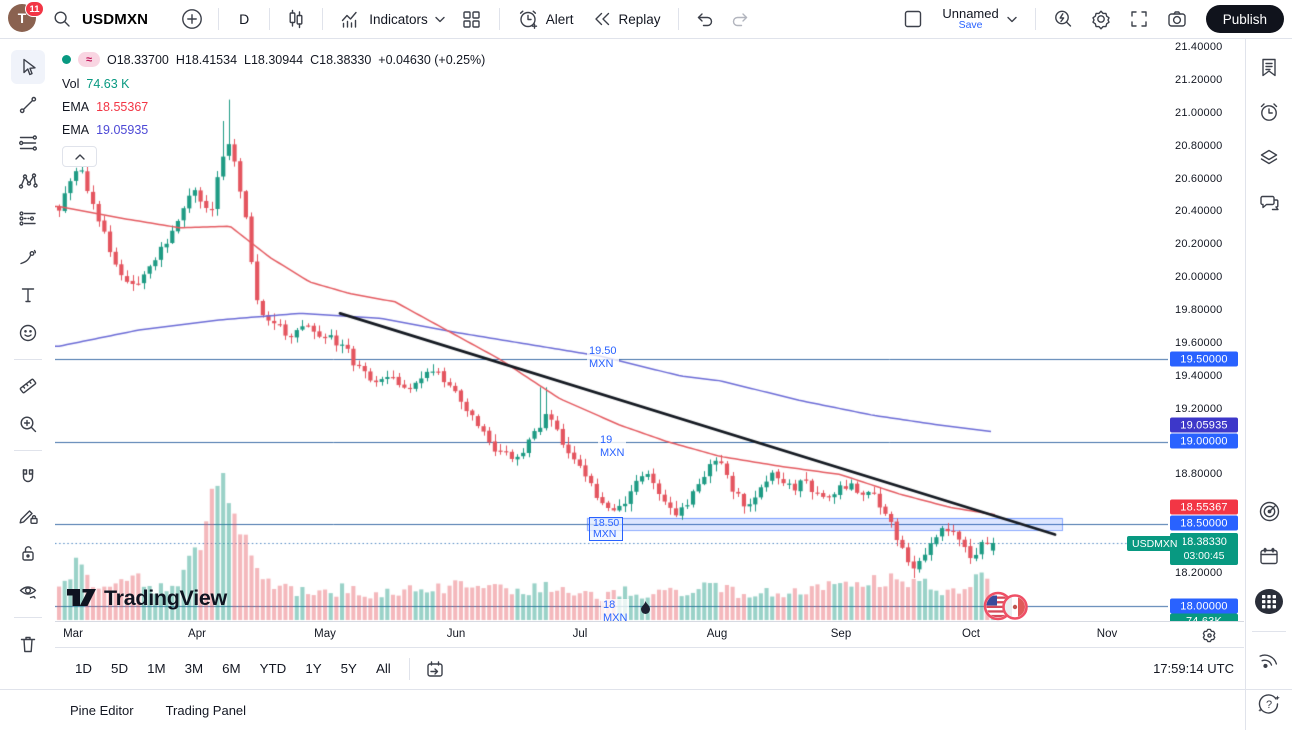 This screenshot has width=1292, height=730. I want to click on similar-symbols-badge: ≈, so click(89, 59).